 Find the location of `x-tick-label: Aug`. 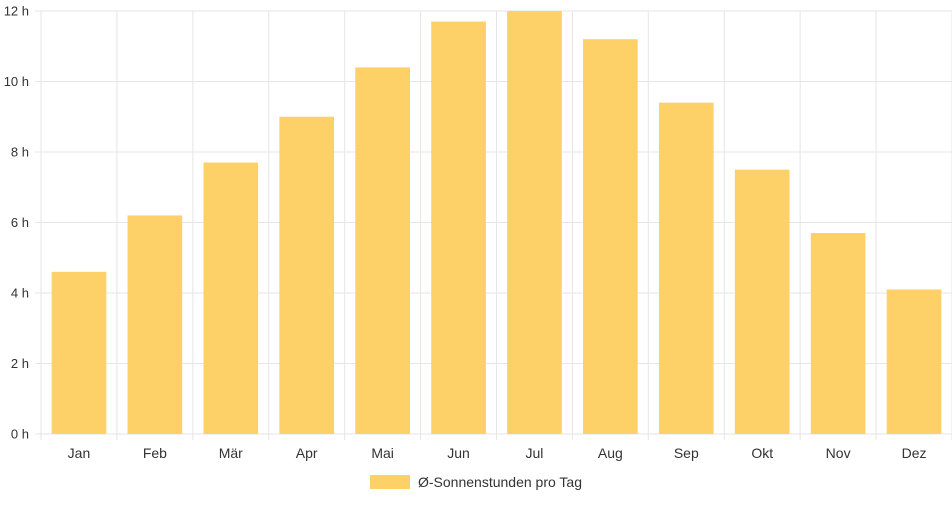

x-tick-label: Aug is located at coordinates (610, 453).